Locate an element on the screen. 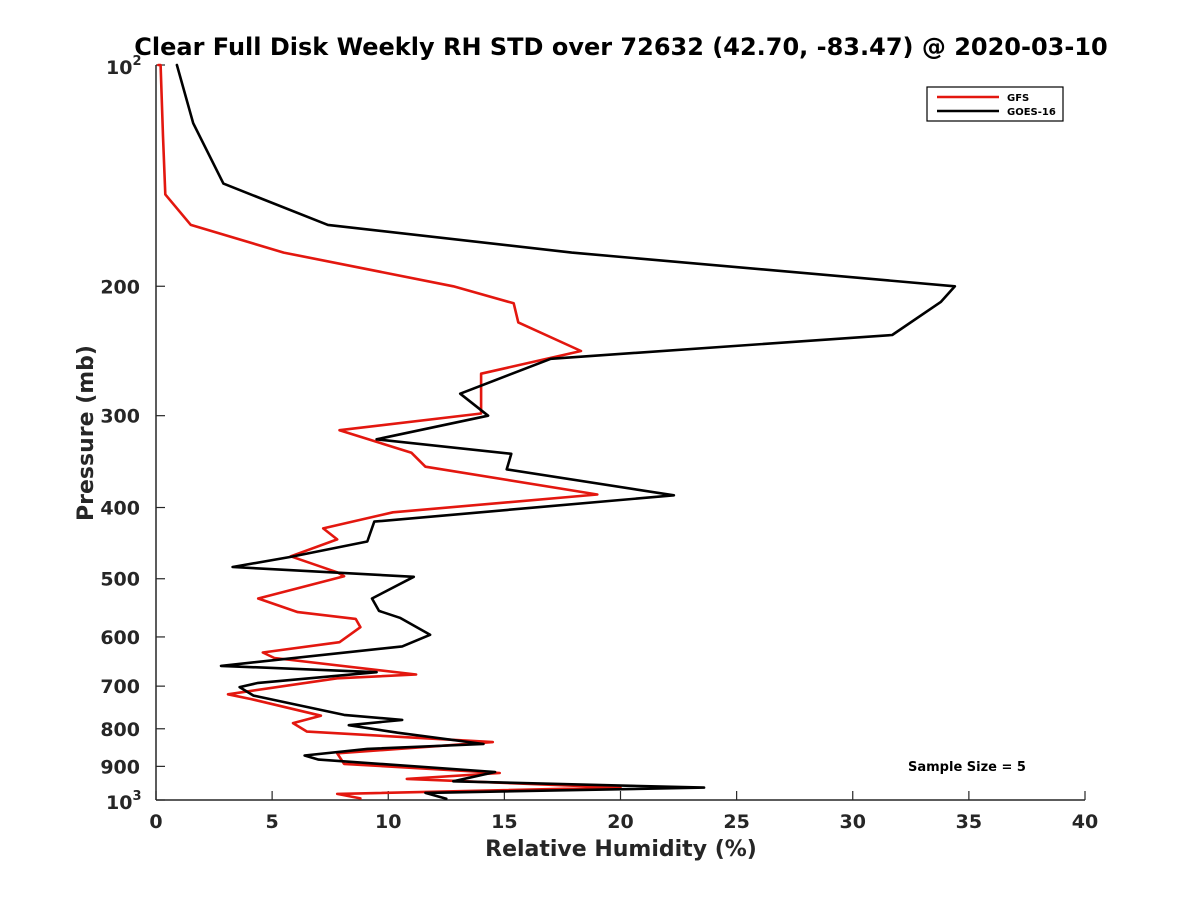 The height and width of the screenshot is (900, 1200). y-tick-label: 200 is located at coordinates (120, 287).